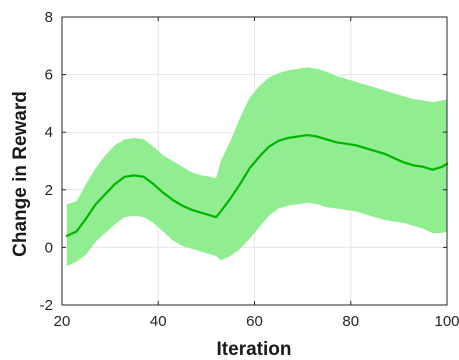 The height and width of the screenshot is (360, 459). What do you see at coordinates (49, 132) in the screenshot?
I see `y-tick-label: 4` at bounding box center [49, 132].